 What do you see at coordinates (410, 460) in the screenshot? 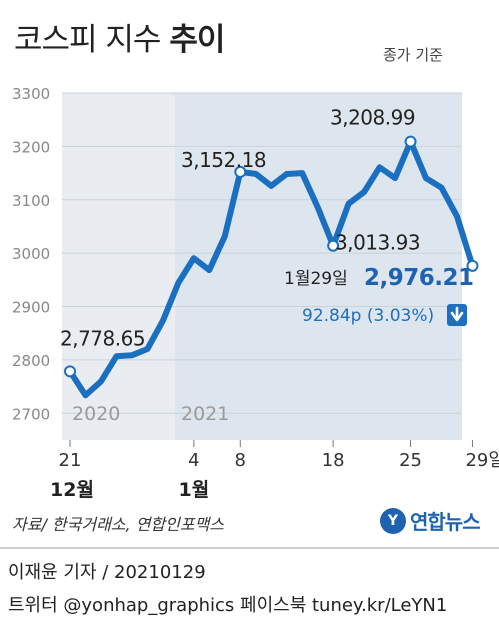
I see `x-tick-label: 25` at bounding box center [410, 460].